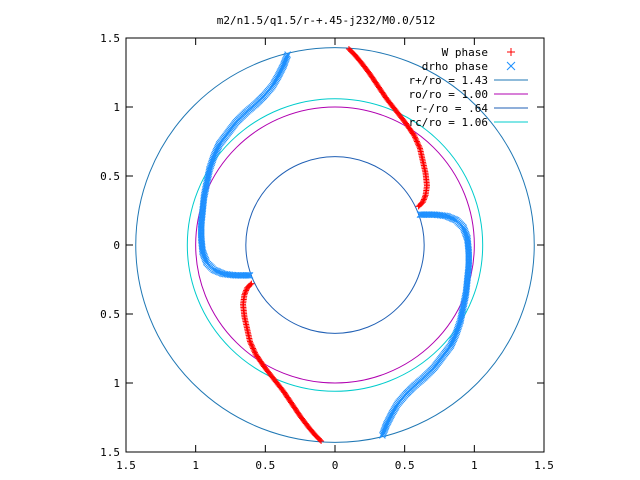 This screenshot has width=640, height=480. I want to click on legend-label: rc/ro = 1.06, so click(448, 122).